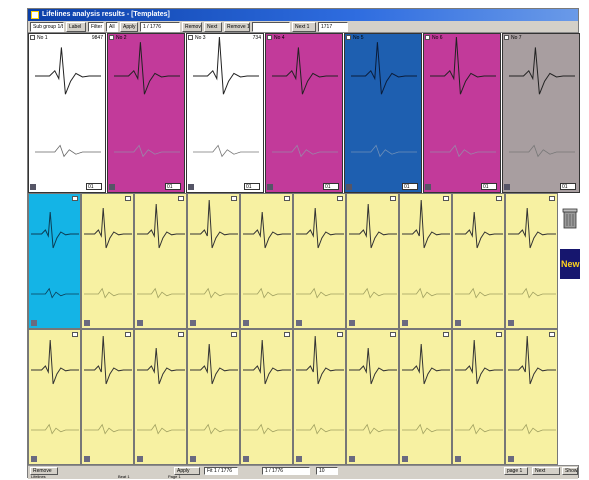 Image resolution: width=589 pixels, height=480 pixels. I want to click on toolbar-button-1: Label, so click(76, 27).